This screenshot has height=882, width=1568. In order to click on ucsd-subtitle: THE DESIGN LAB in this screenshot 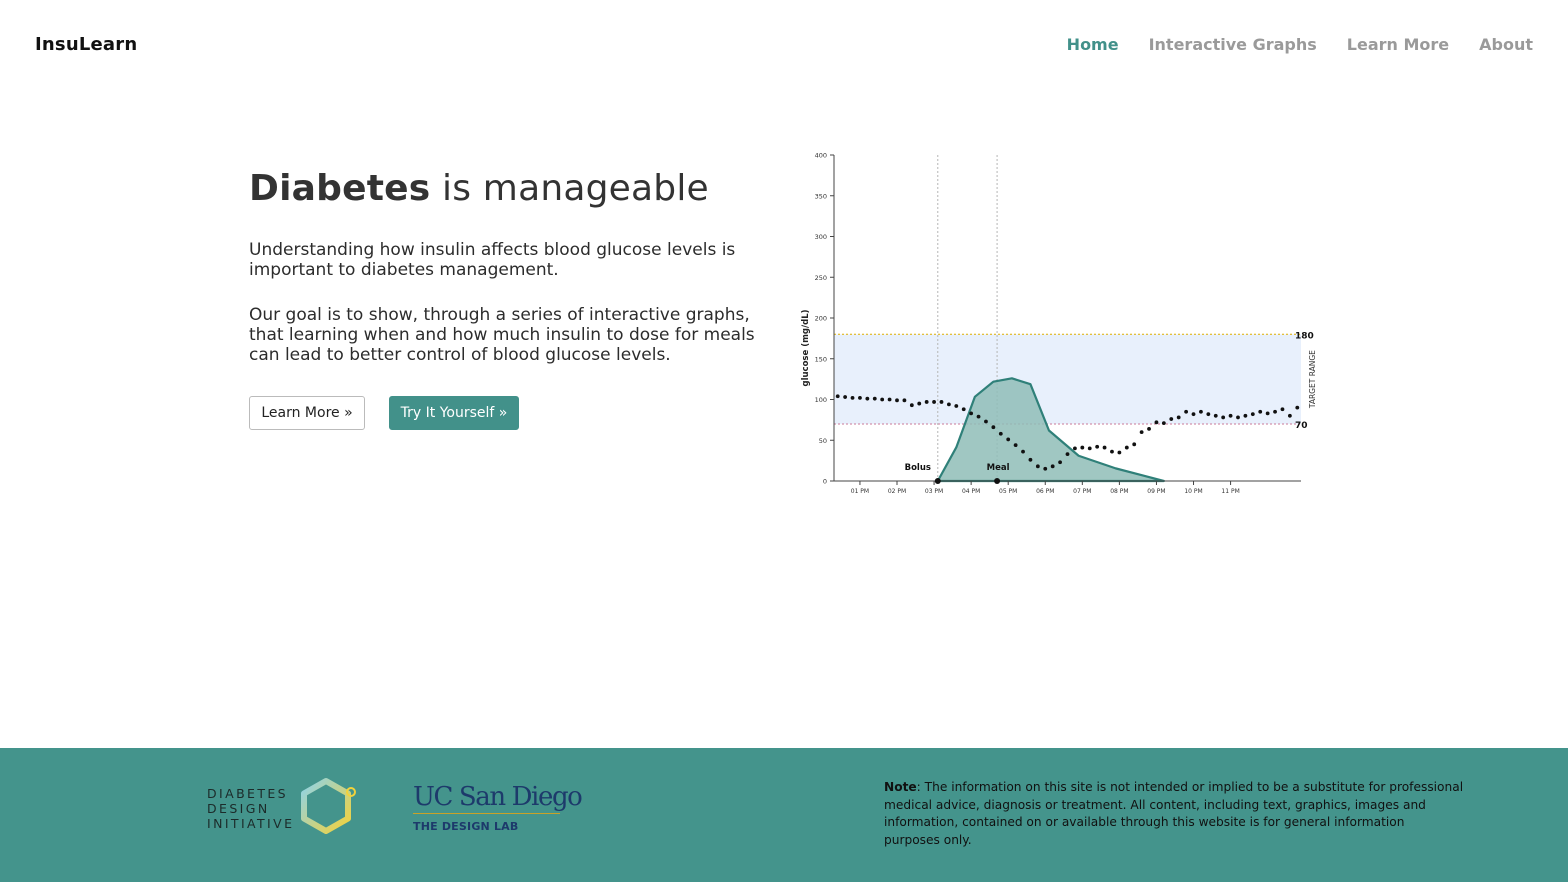, I will do `click(466, 826)`.